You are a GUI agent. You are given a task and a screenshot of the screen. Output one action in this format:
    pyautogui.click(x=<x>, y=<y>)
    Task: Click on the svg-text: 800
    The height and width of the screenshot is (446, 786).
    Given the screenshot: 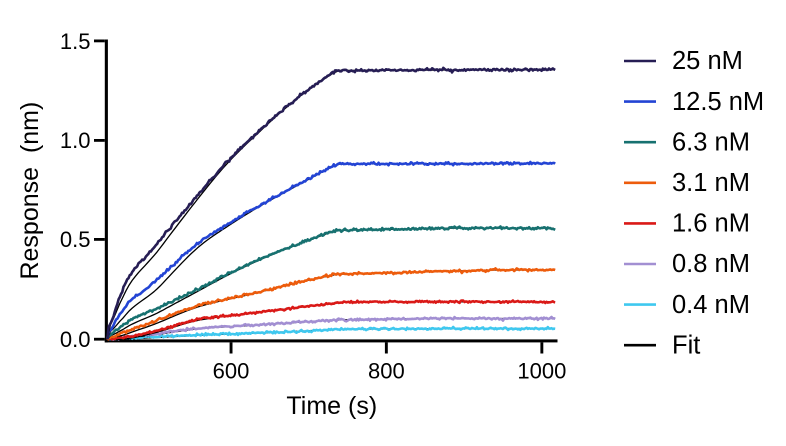 What is the action you would take?
    pyautogui.click(x=386, y=370)
    